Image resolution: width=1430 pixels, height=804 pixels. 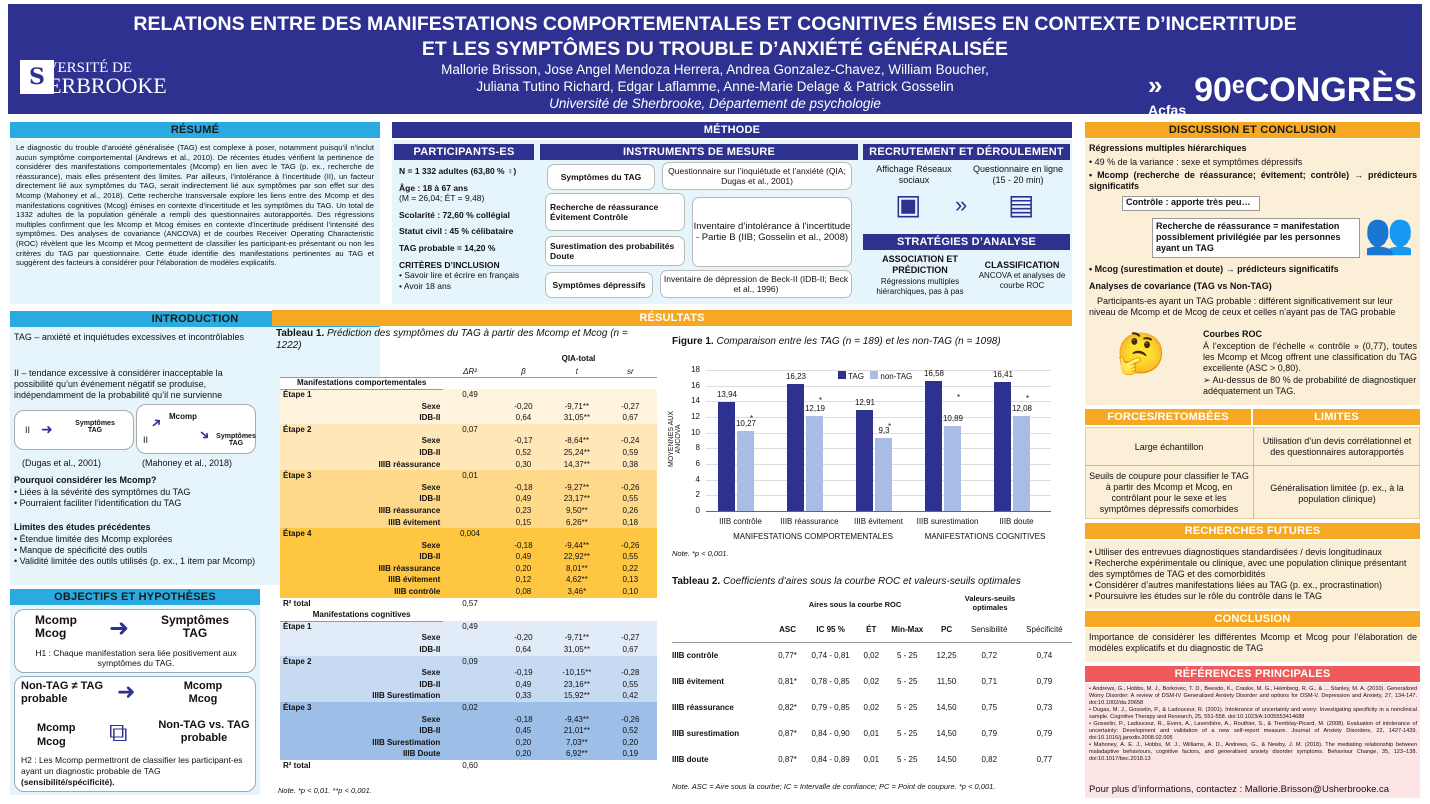 I want to click on gridline, so click(x=878, y=402).